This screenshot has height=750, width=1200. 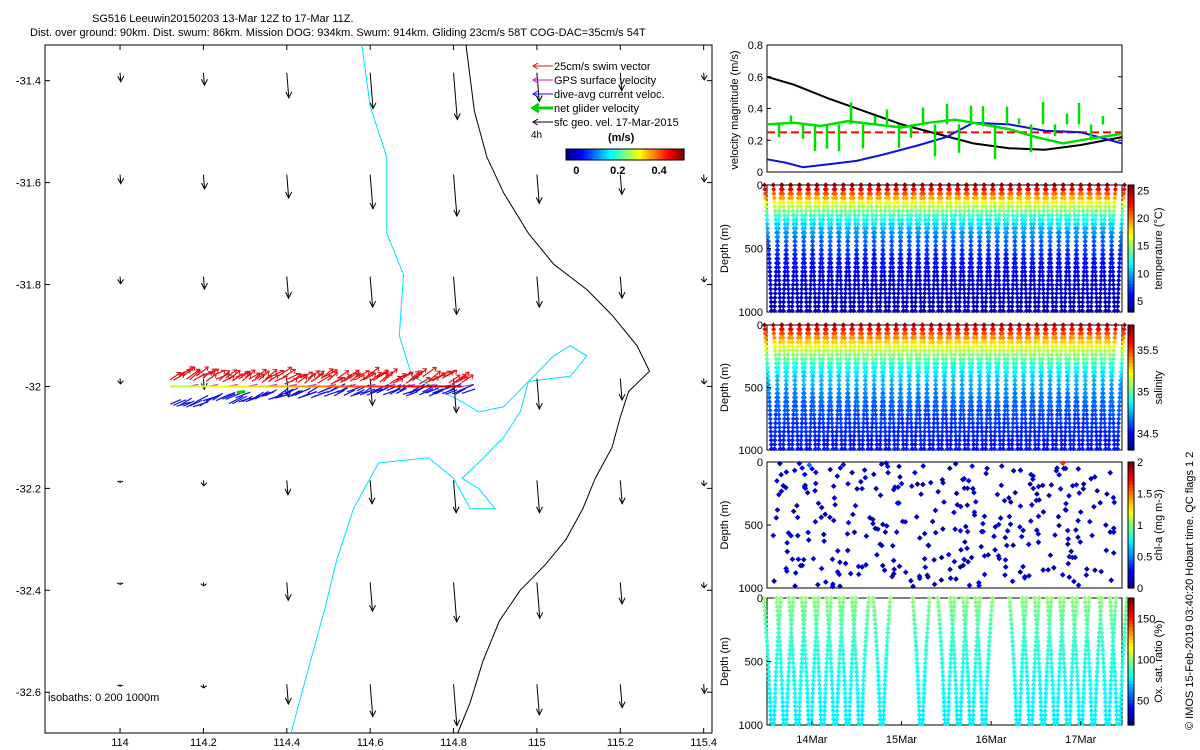 What do you see at coordinates (286, 743) in the screenshot?
I see `map-xtick-label: 114.4` at bounding box center [286, 743].